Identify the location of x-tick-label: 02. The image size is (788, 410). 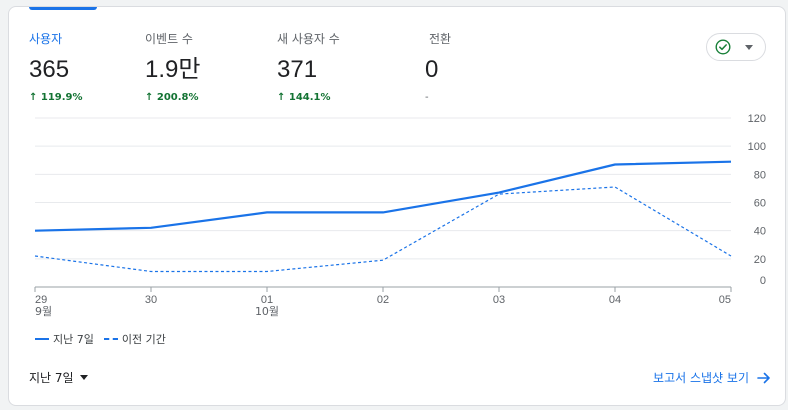
(383, 300).